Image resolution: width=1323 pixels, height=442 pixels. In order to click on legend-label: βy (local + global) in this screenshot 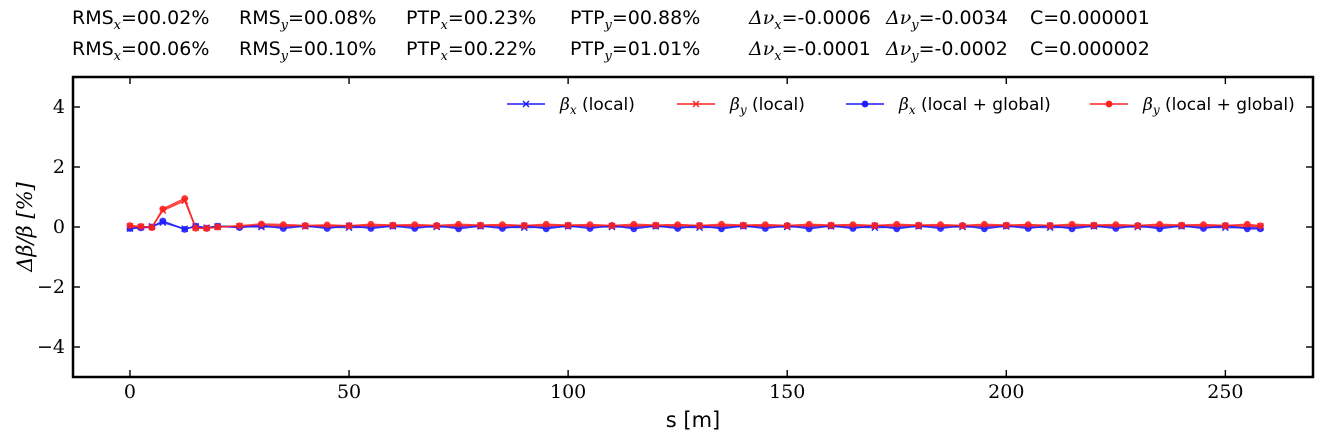, I will do `click(1218, 106)`.